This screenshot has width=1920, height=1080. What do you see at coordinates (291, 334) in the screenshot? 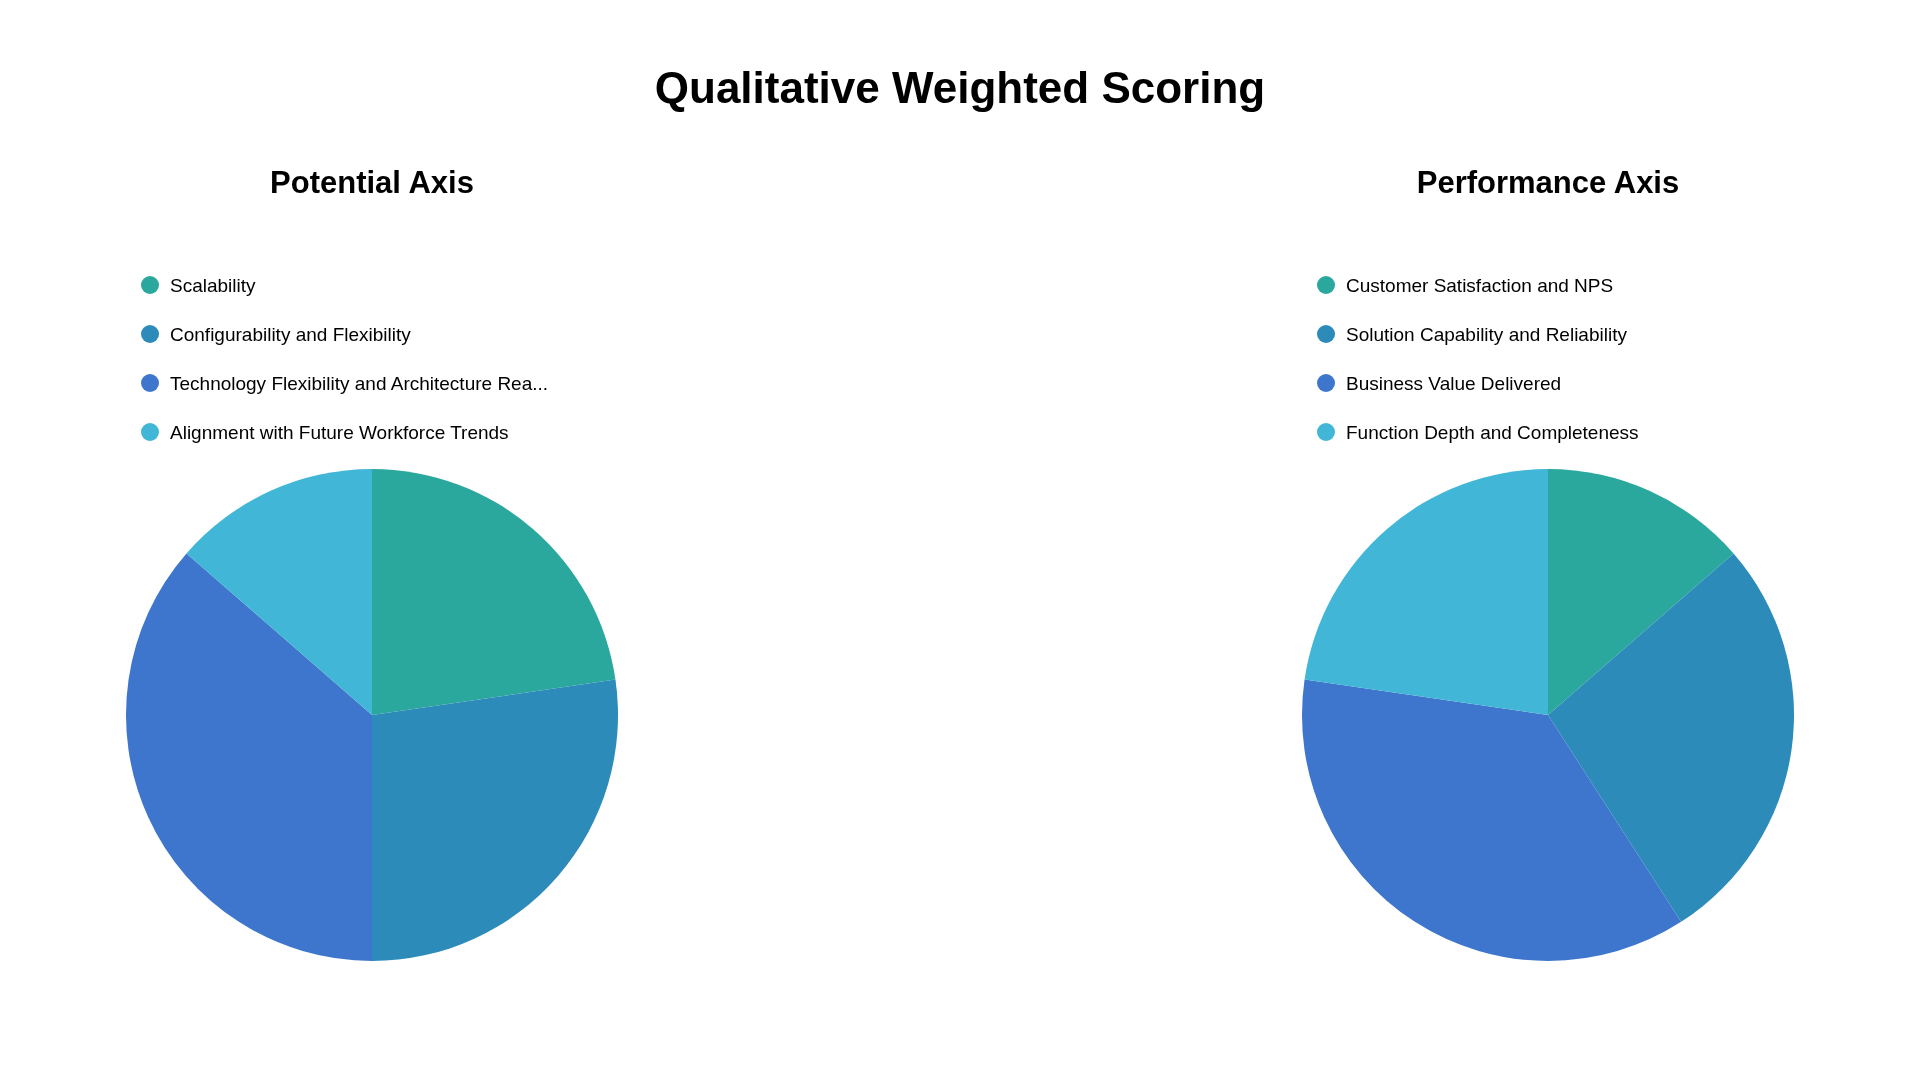
I see `legend-label: Configurability and Flexibility` at bounding box center [291, 334].